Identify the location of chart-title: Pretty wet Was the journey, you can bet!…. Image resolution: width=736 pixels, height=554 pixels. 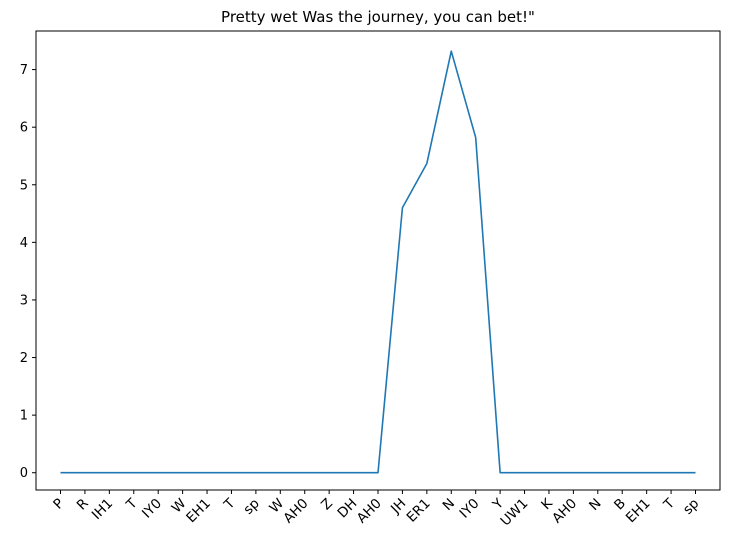
(378, 17).